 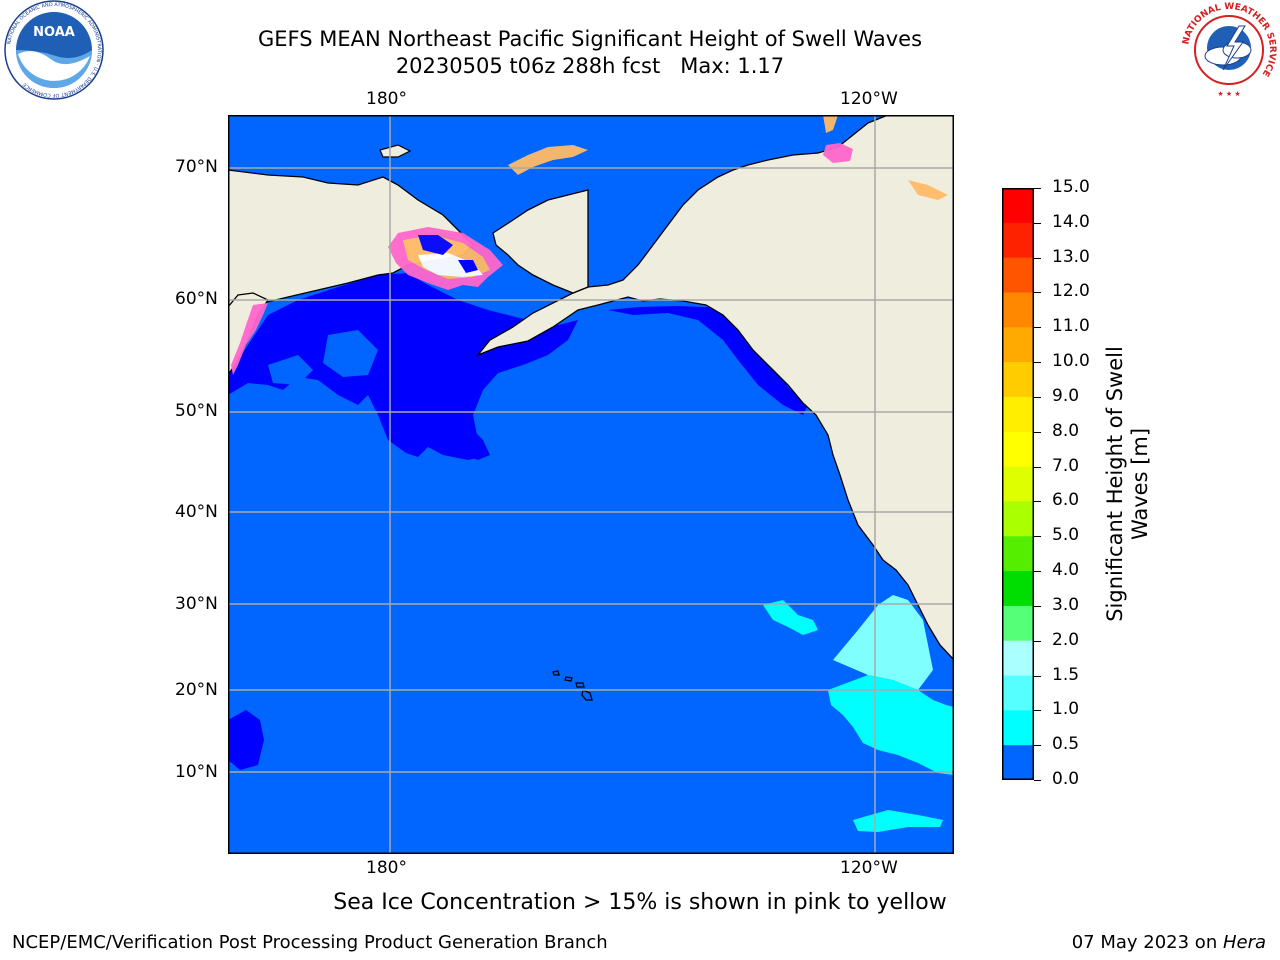 What do you see at coordinates (1147, 942) in the screenshot?
I see `footer-date-text: 07 May 2023 on` at bounding box center [1147, 942].